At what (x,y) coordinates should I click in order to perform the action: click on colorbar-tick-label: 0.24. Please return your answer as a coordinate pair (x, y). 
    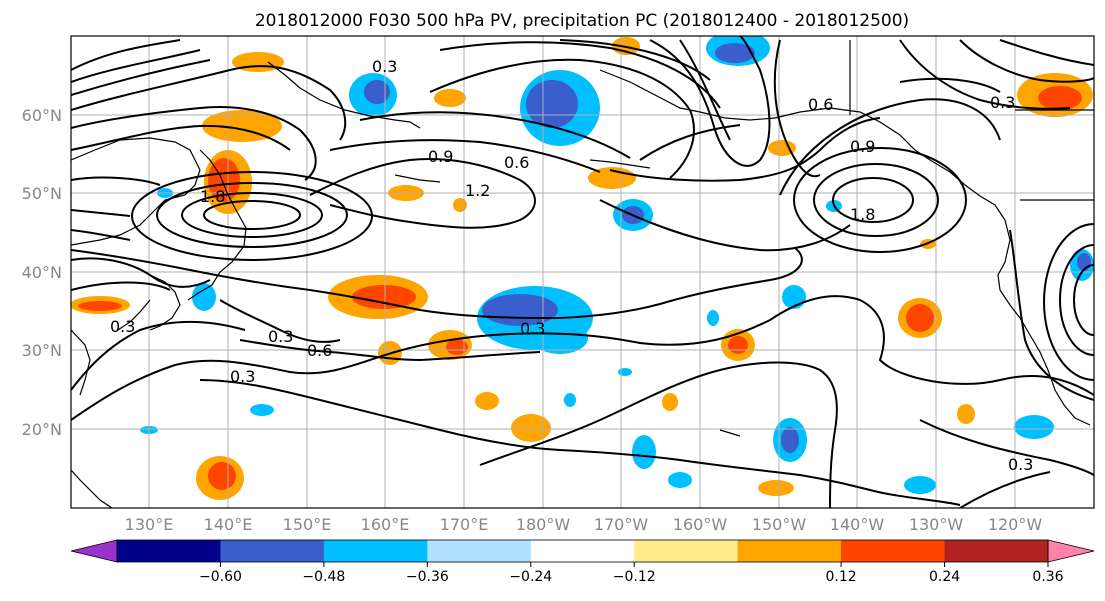
    Looking at the image, I should click on (944, 577).